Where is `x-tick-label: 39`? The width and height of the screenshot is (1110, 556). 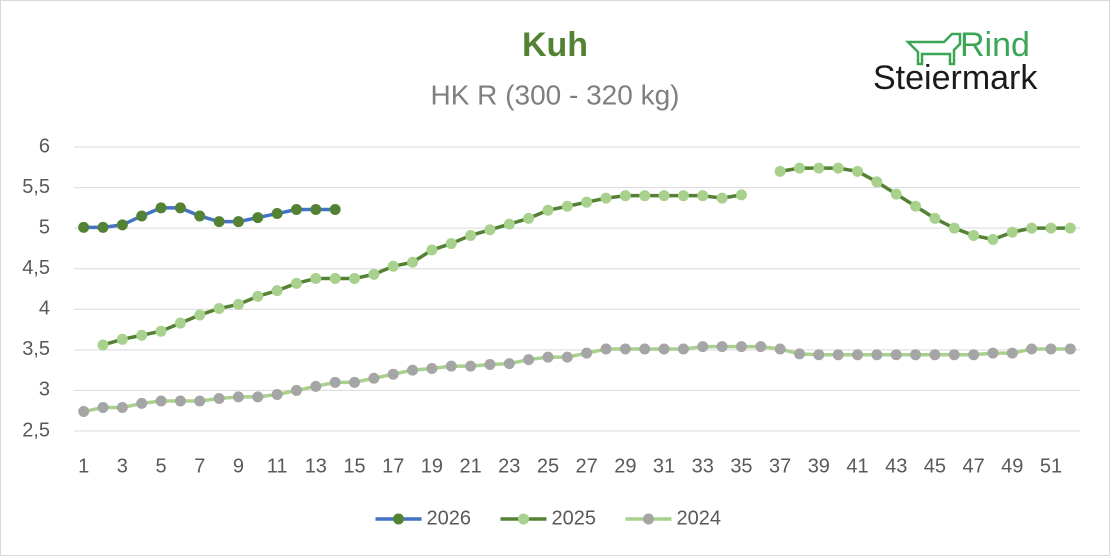
x-tick-label: 39 is located at coordinates (819, 466).